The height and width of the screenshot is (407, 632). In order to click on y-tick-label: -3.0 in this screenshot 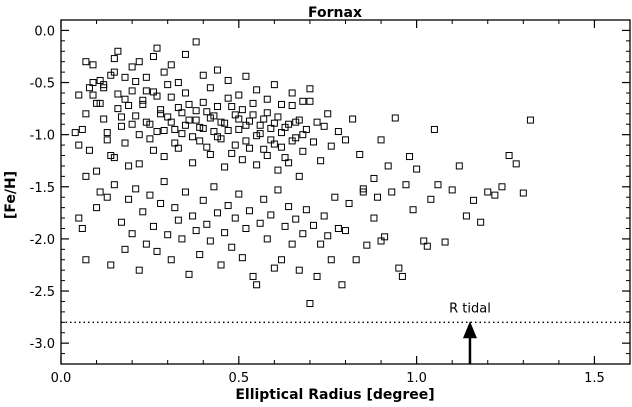, I will do `click(42, 344)`.